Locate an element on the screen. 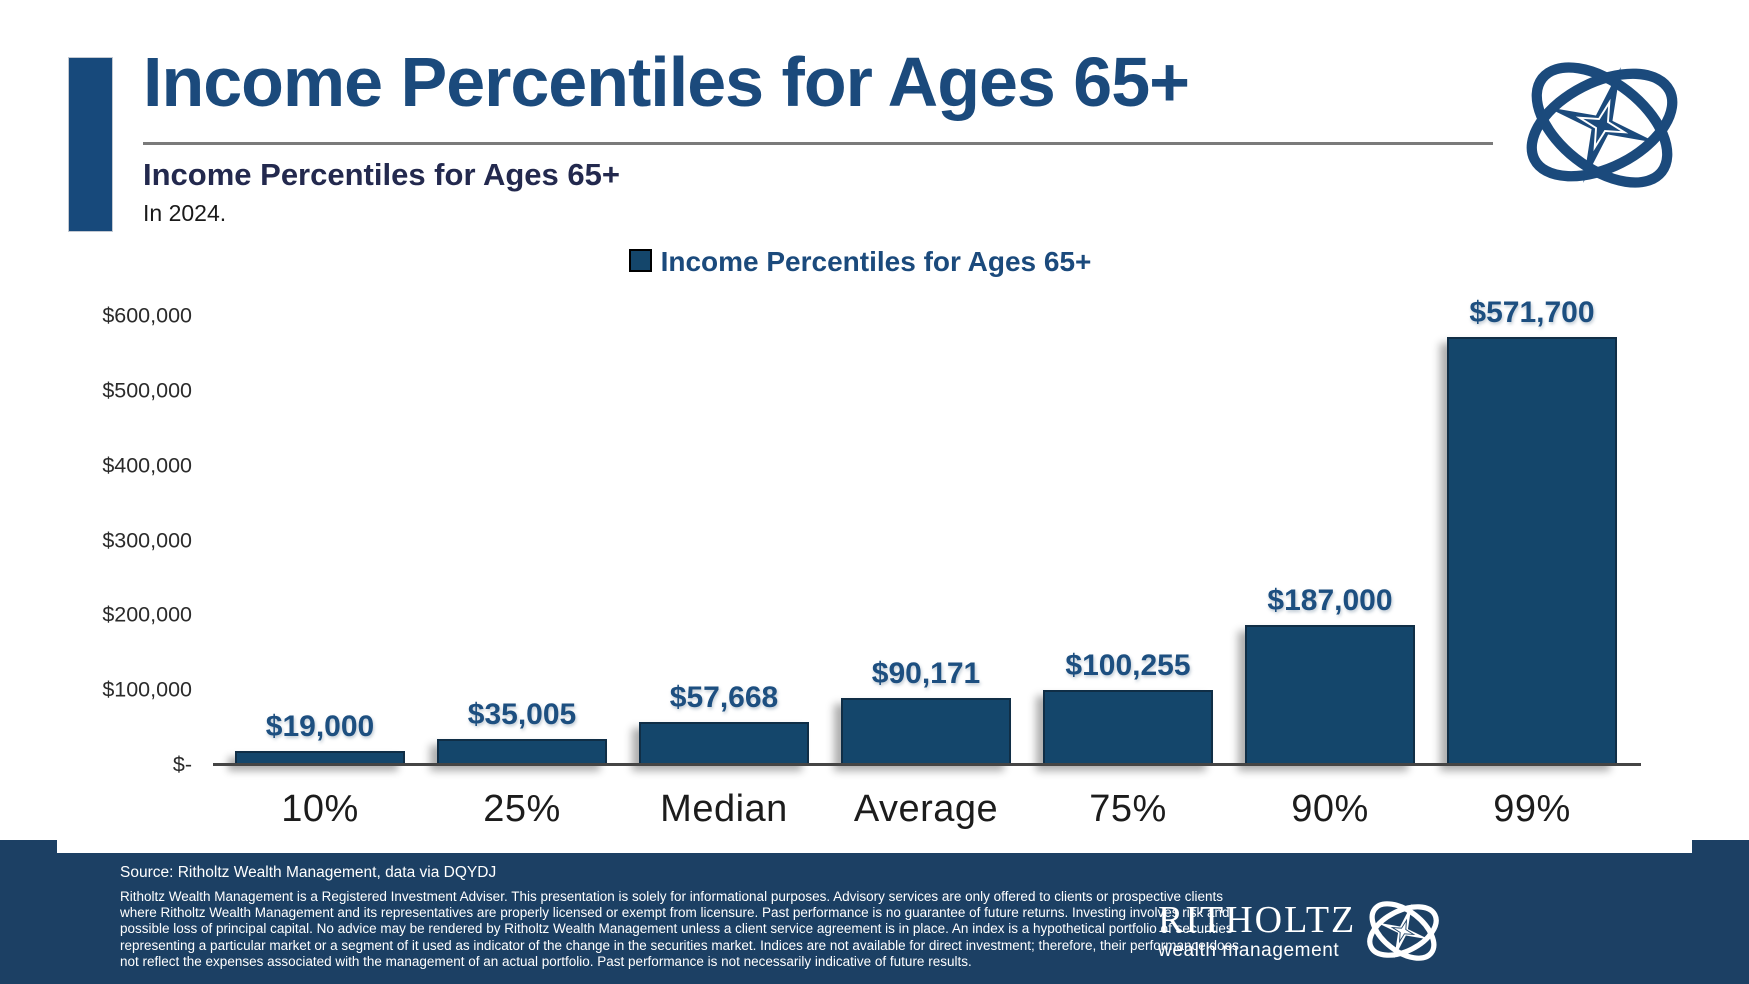 This screenshot has width=1749, height=984. y-axis-tick: $600,000 is located at coordinates (147, 315).